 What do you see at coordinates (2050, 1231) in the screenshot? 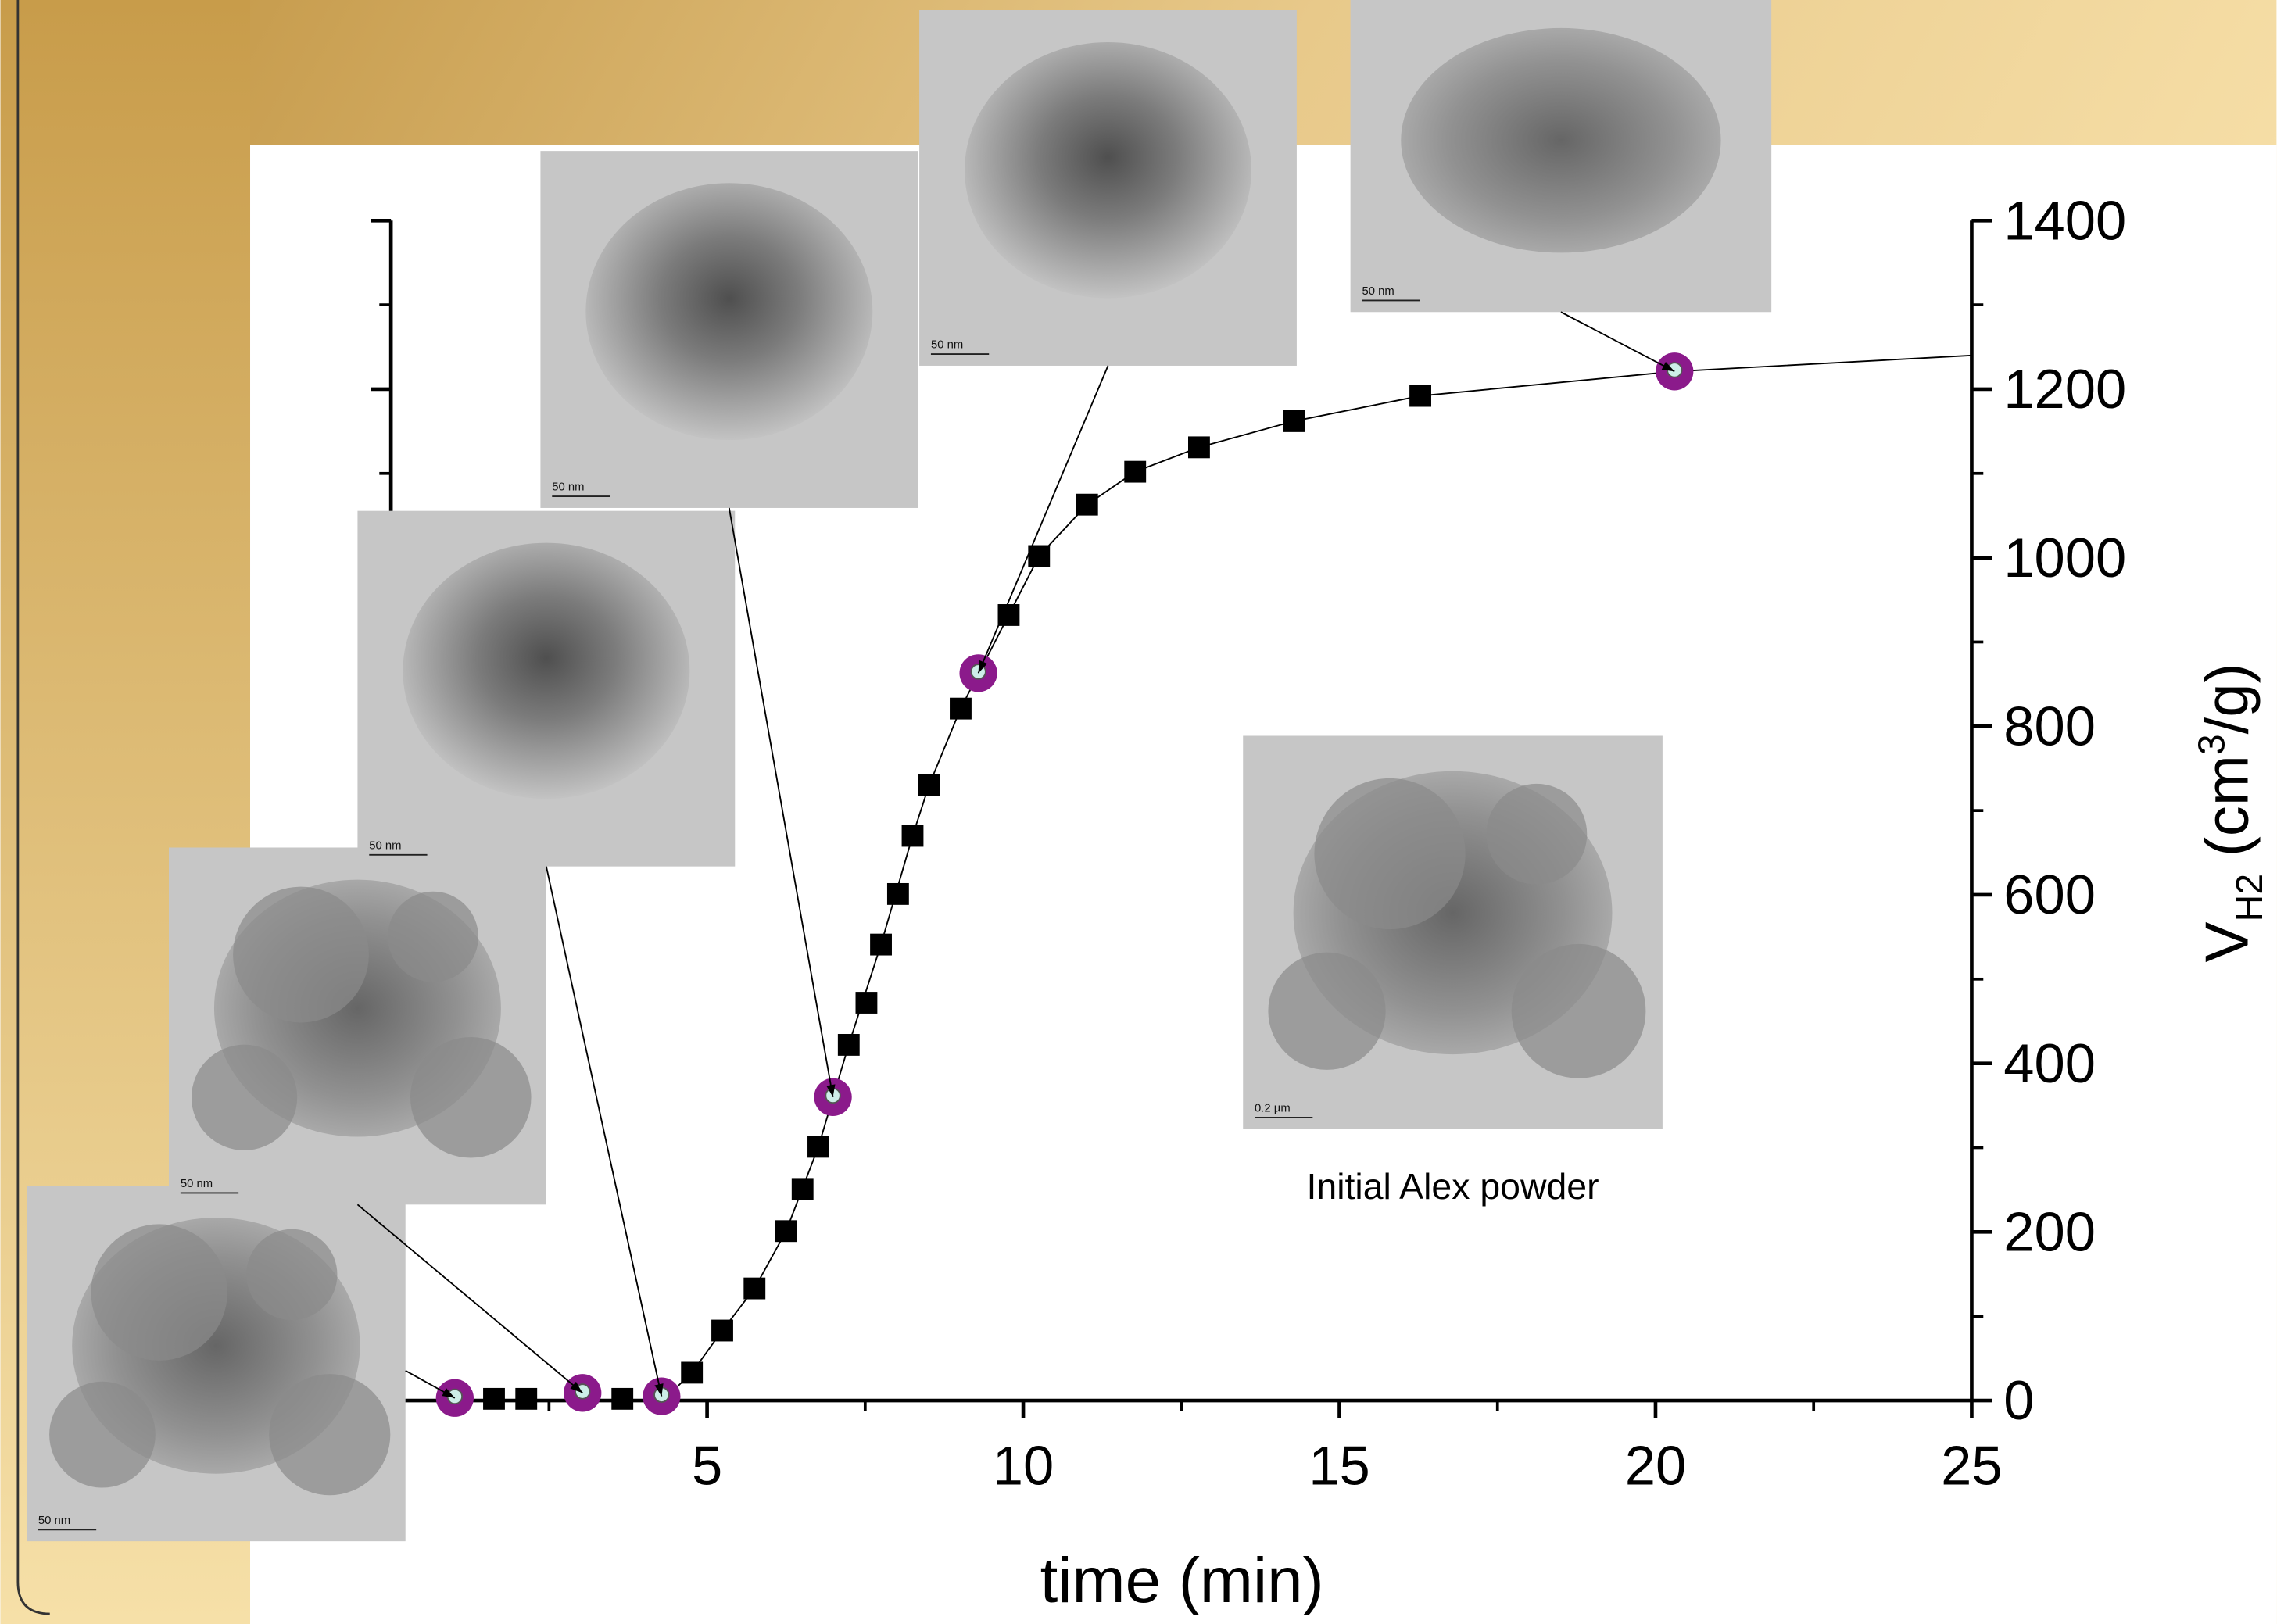
I see `y-tick-label: 200` at bounding box center [2050, 1231].